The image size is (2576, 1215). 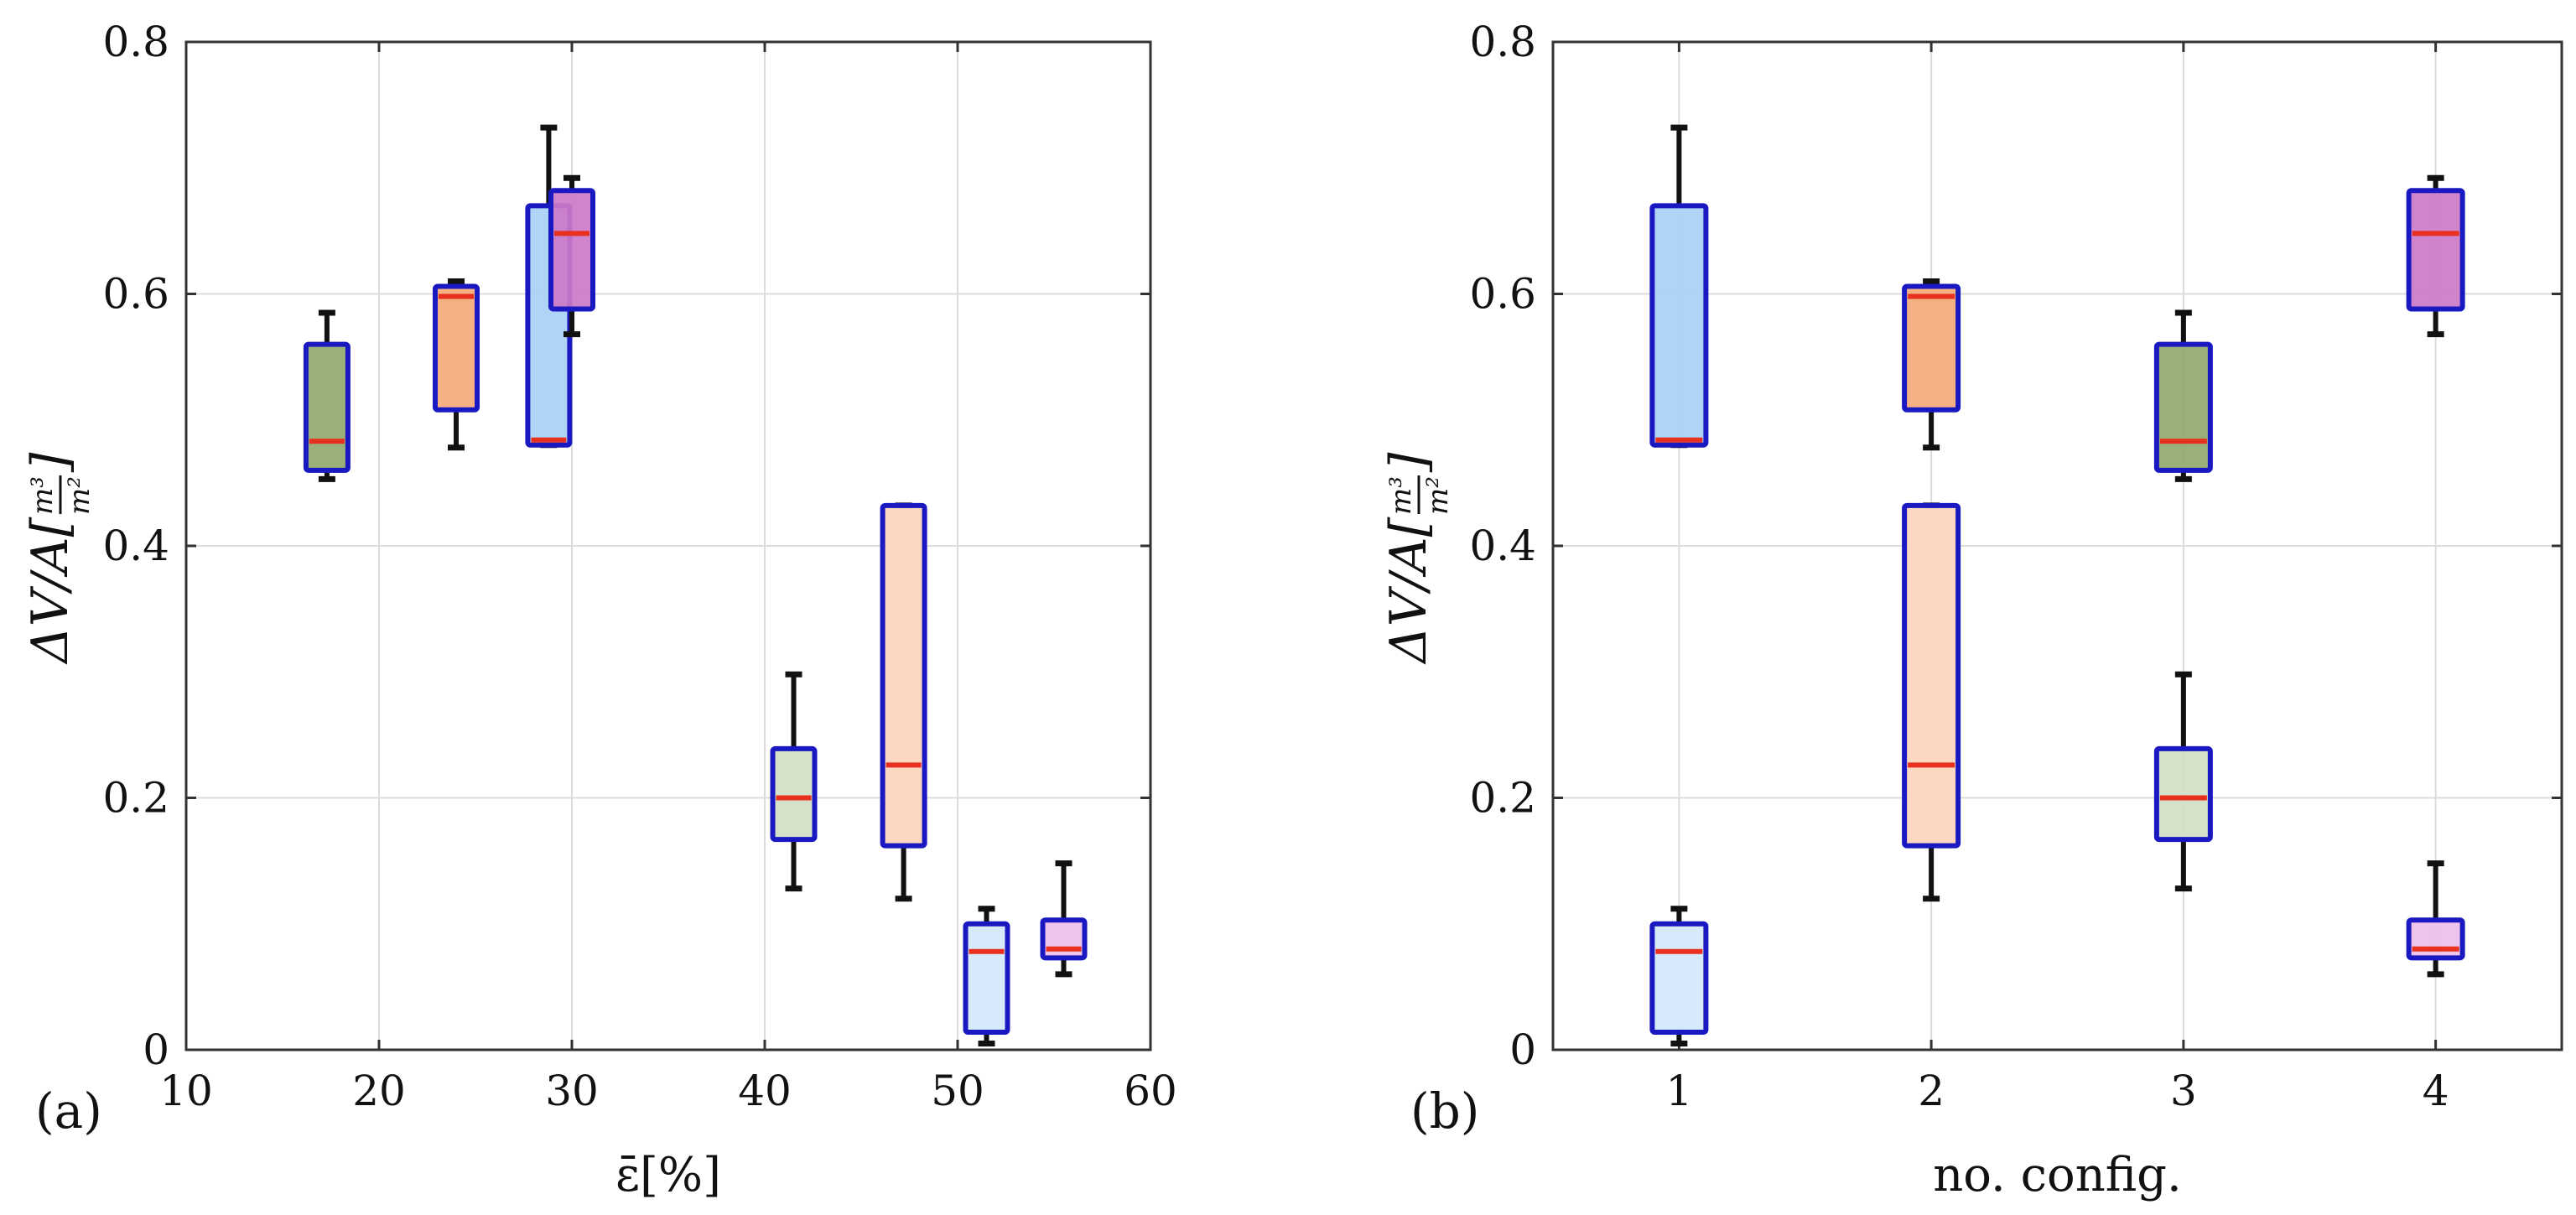 What do you see at coordinates (1444, 1112) in the screenshot?
I see `panel-label: (b)` at bounding box center [1444, 1112].